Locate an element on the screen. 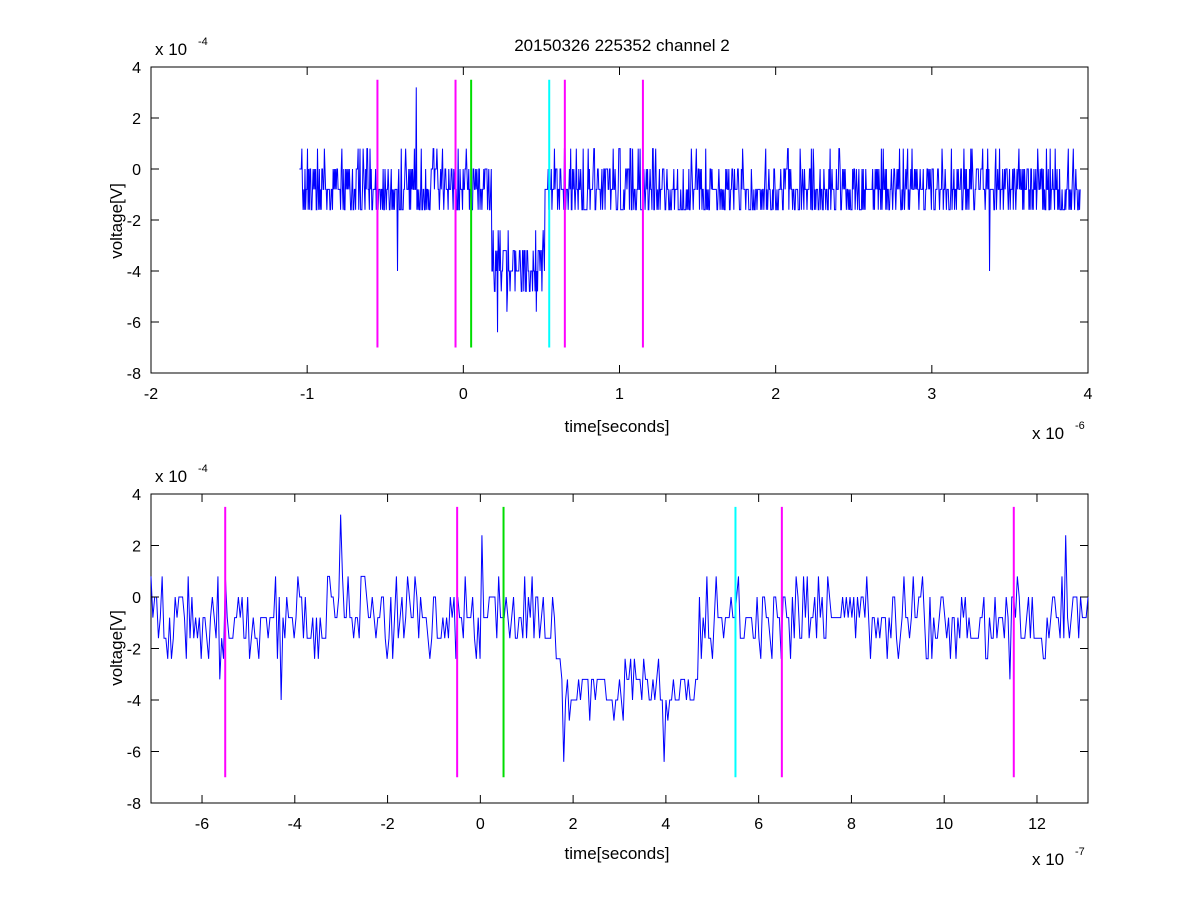 The image size is (1201, 901). bottom-x-tick-label-5: 4 is located at coordinates (665, 824).